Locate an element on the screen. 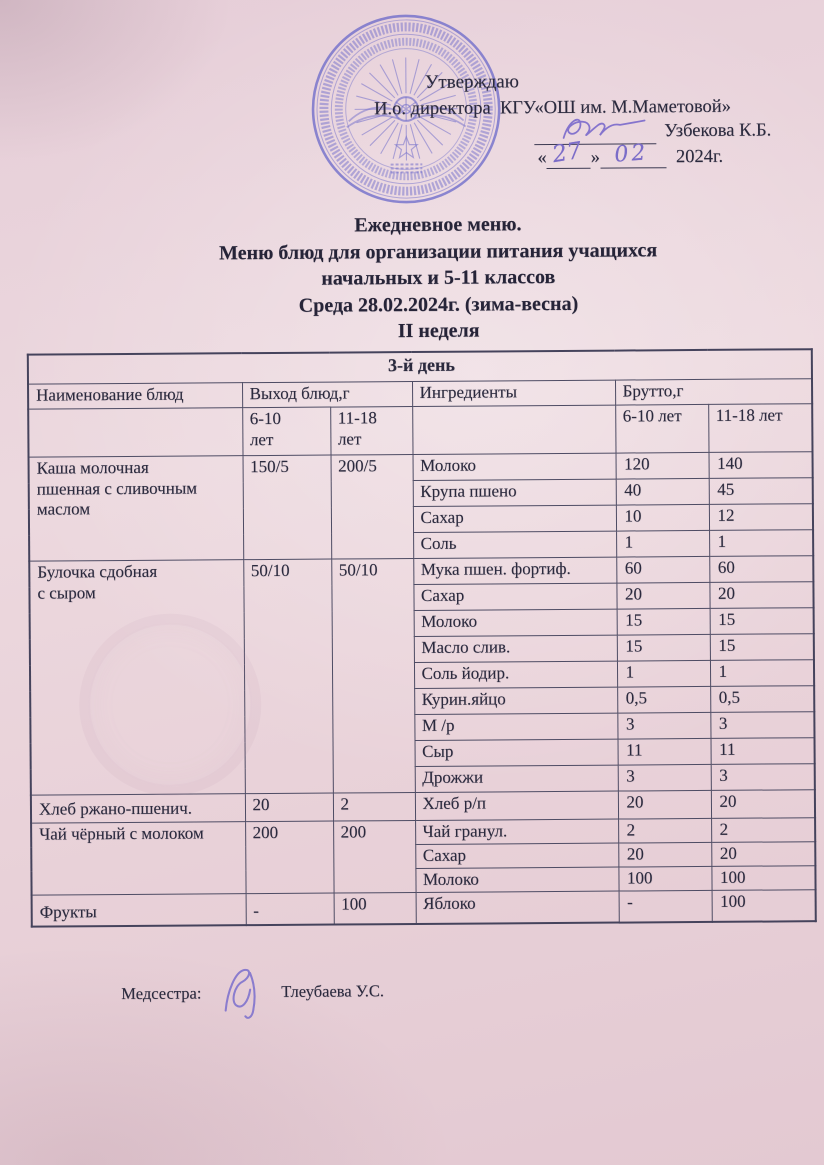 This screenshot has width=824, height=1165. ingredient-name: Сыр is located at coordinates (516, 753).